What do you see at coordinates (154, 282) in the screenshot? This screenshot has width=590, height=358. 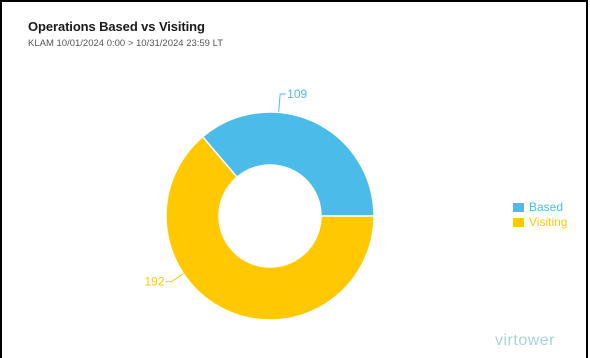 I see `data-label-visiting: 192` at bounding box center [154, 282].